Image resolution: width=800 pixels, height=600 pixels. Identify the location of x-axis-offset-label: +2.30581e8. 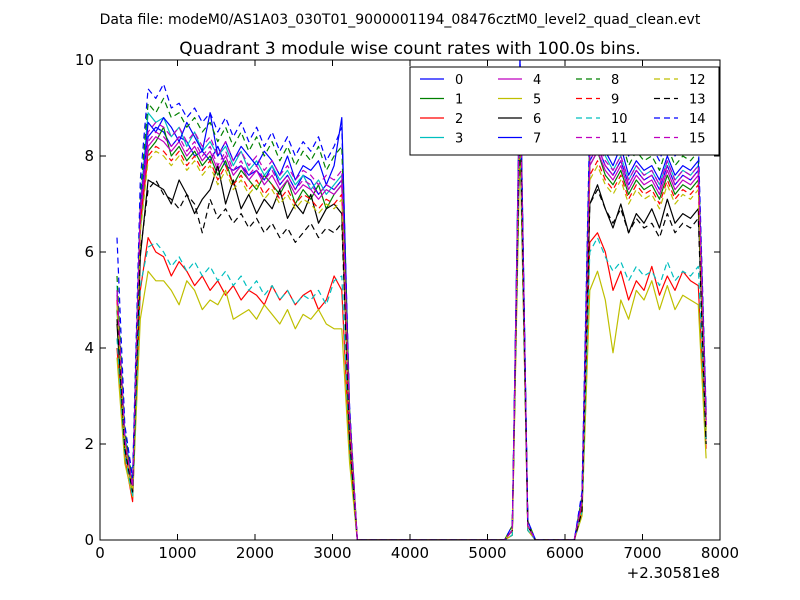
(673, 573).